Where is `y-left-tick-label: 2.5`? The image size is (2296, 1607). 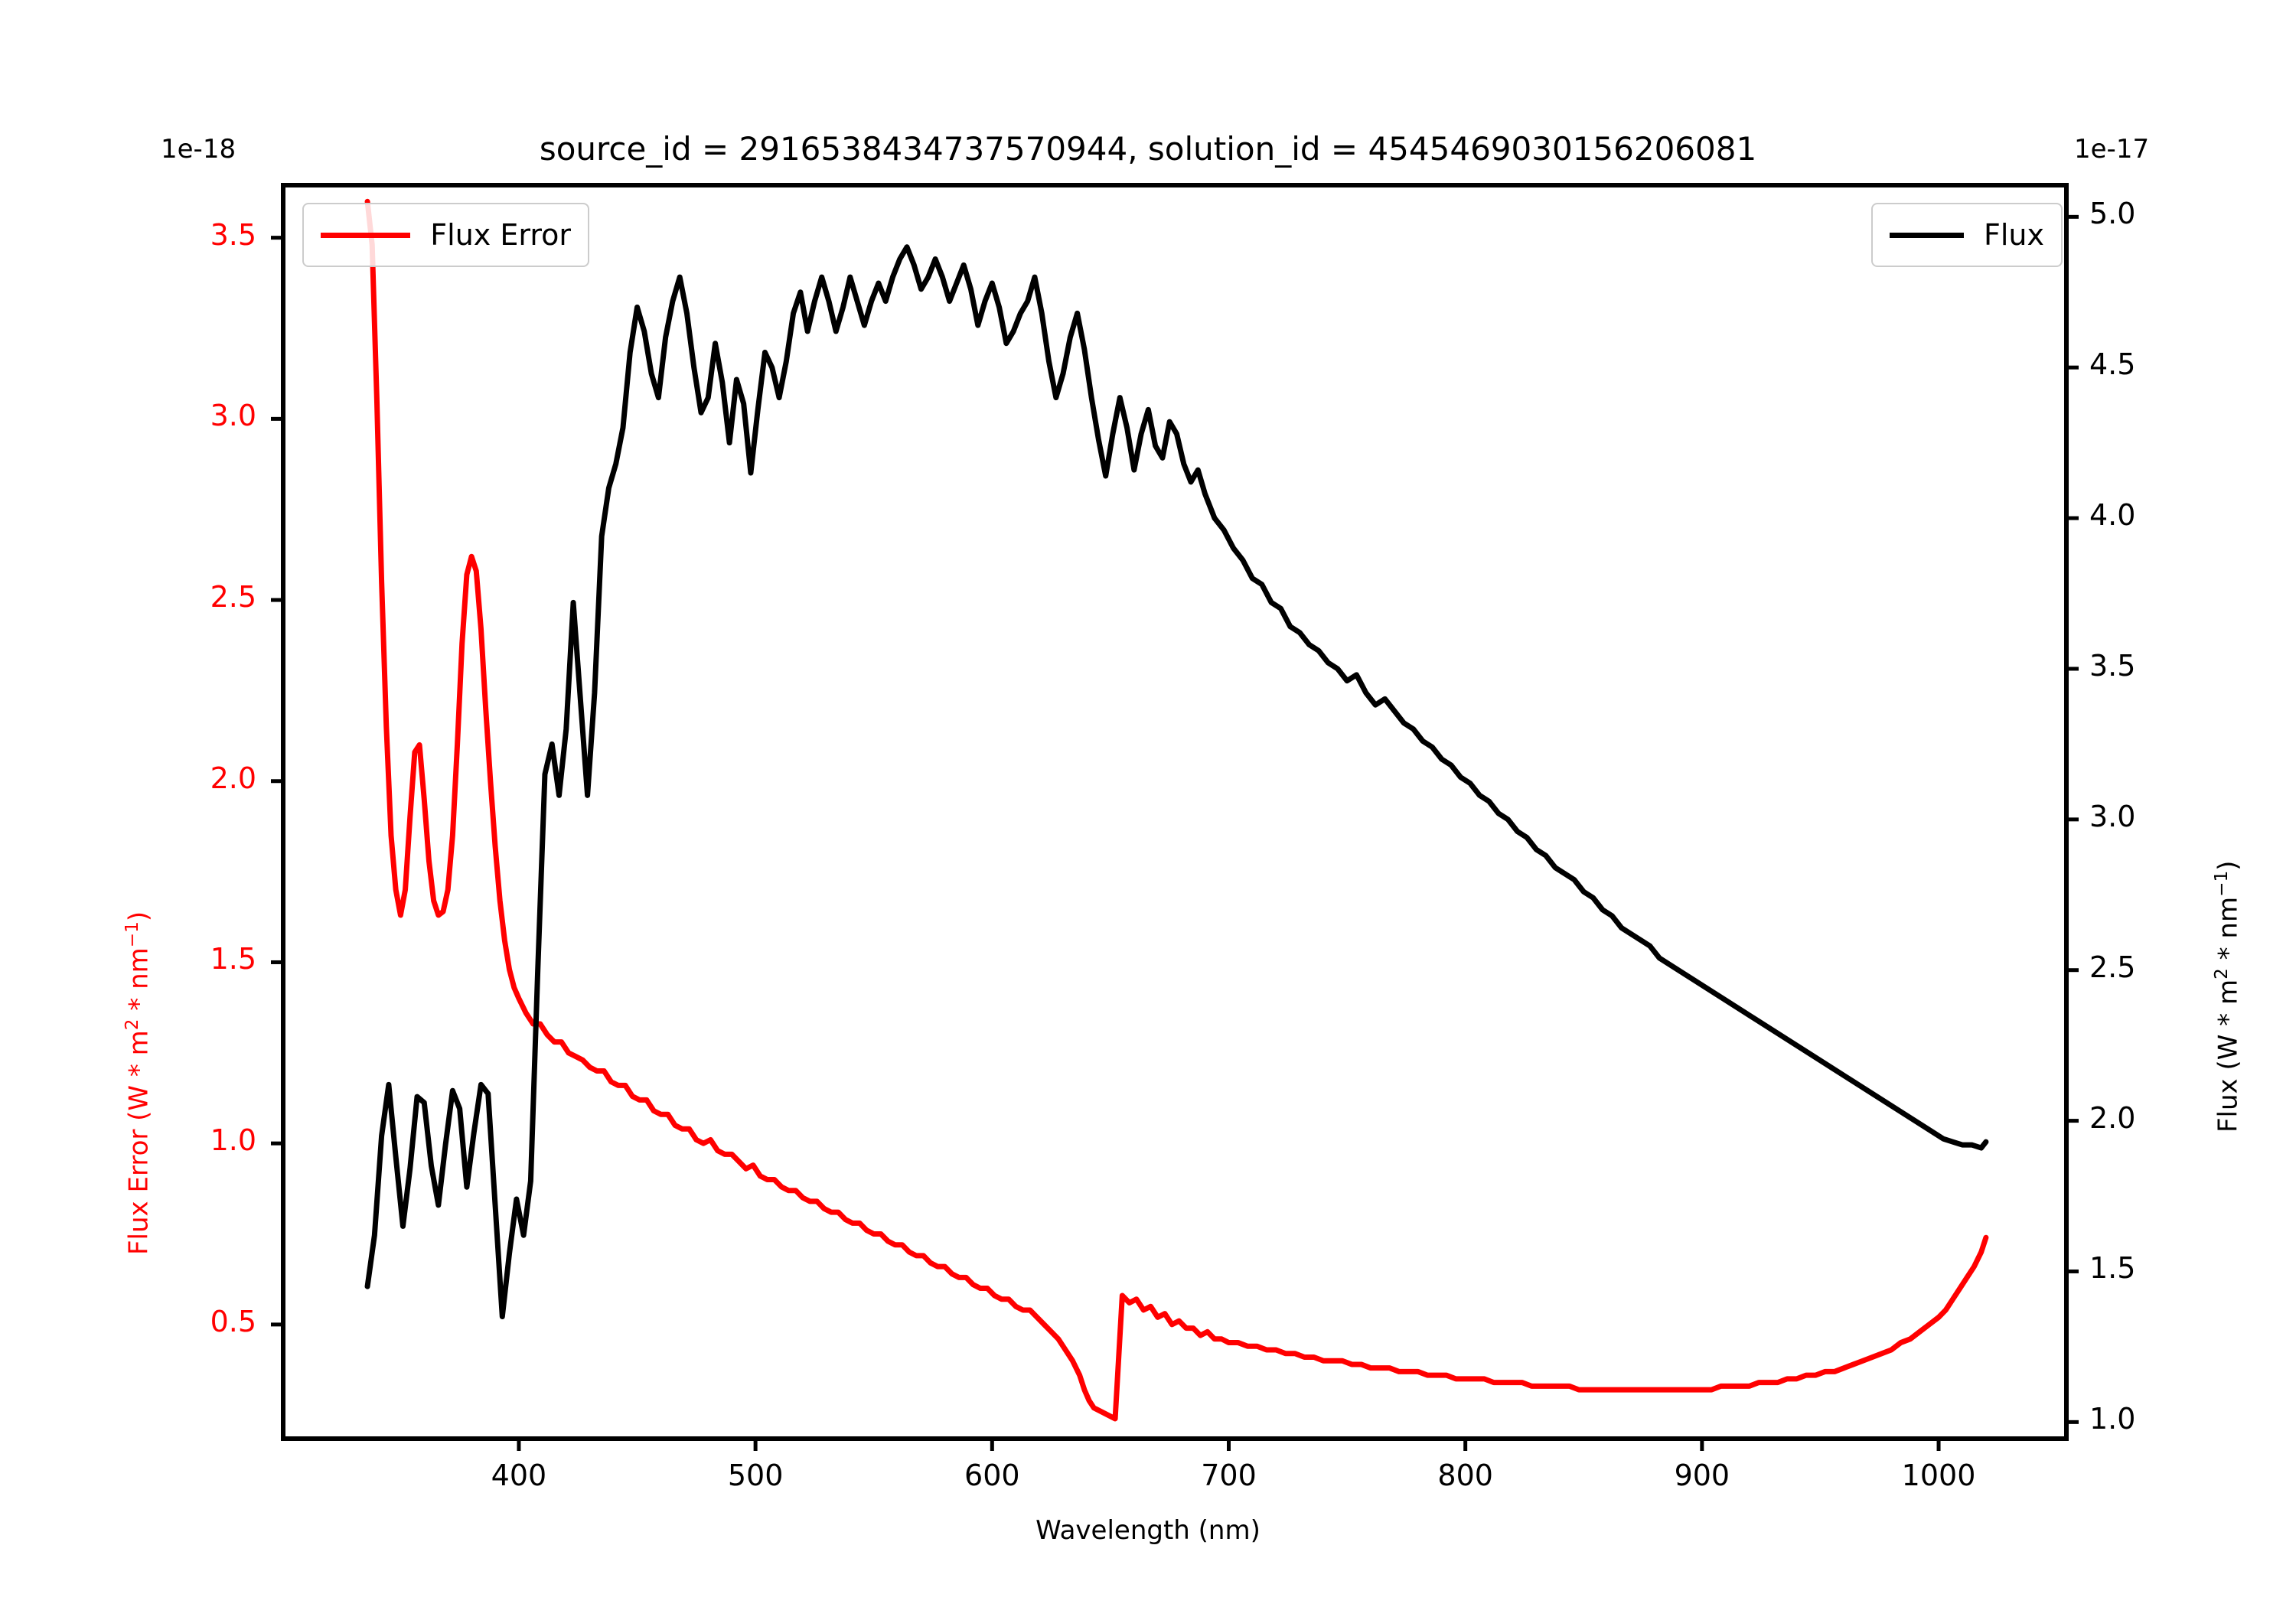
y-left-tick-label: 2.5 is located at coordinates (233, 597).